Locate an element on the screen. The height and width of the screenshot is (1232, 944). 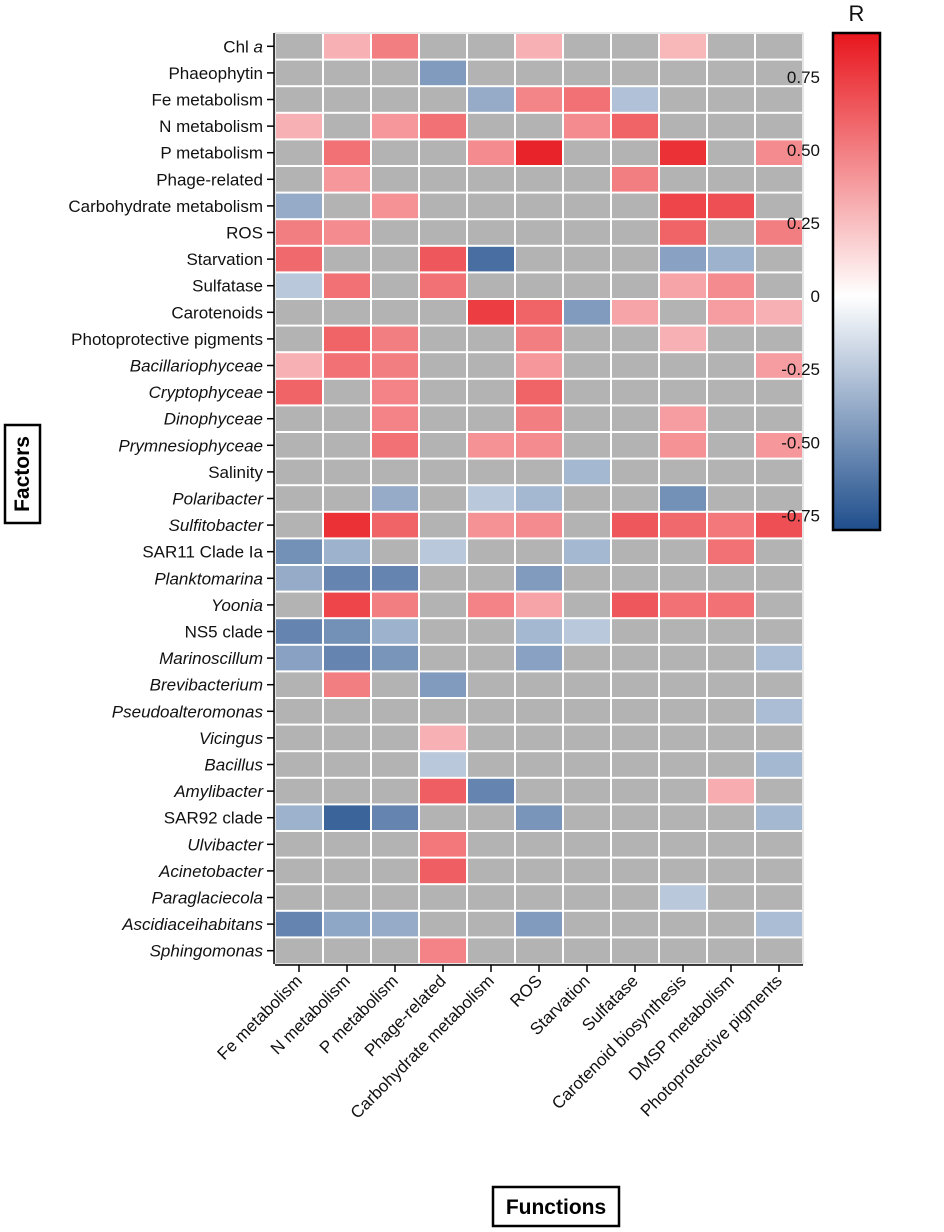
row-label: Ascidiaceihabitans is located at coordinates (192, 924).